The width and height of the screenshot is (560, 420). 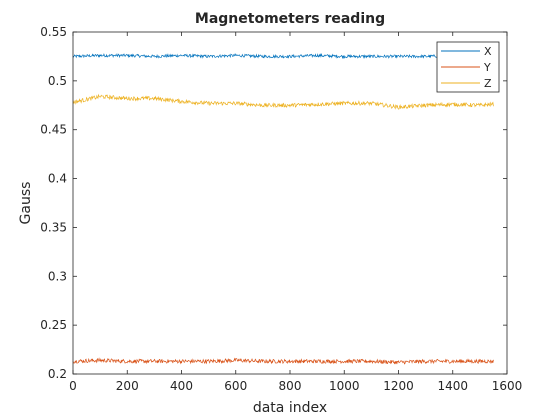 I want to click on legend-label: X, so click(x=488, y=51).